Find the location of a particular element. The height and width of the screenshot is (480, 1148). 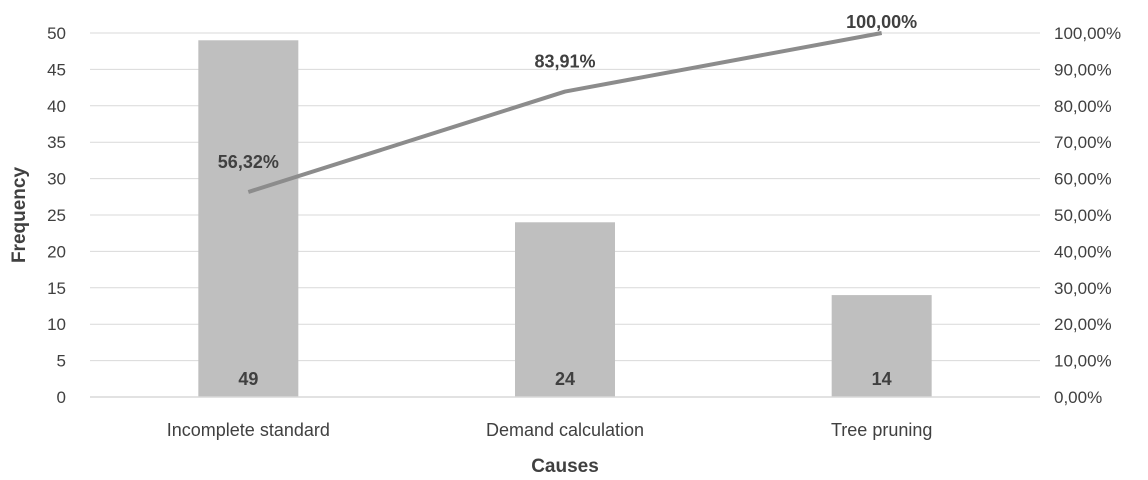

bar-data-label: 24 is located at coordinates (565, 379).